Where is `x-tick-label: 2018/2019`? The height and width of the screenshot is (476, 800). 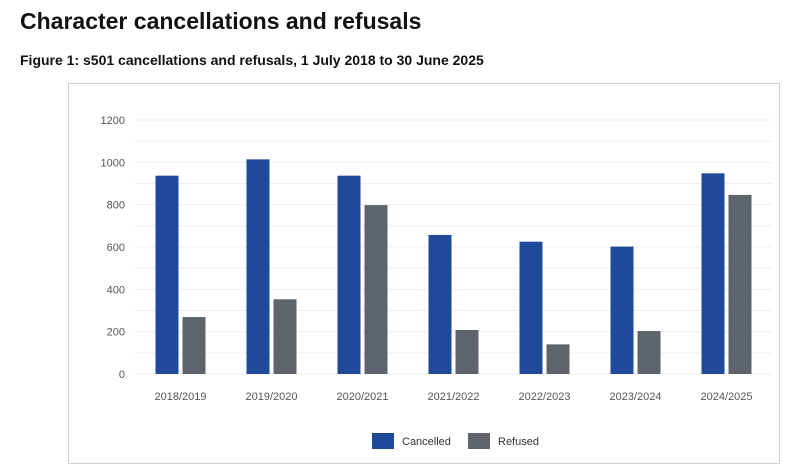 x-tick-label: 2018/2019 is located at coordinates (181, 397).